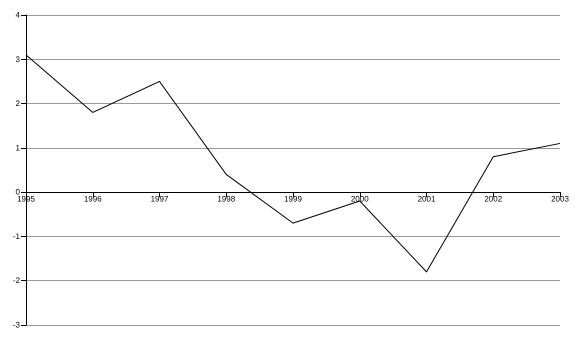  I want to click on x-tick-label: 2002, so click(493, 199).